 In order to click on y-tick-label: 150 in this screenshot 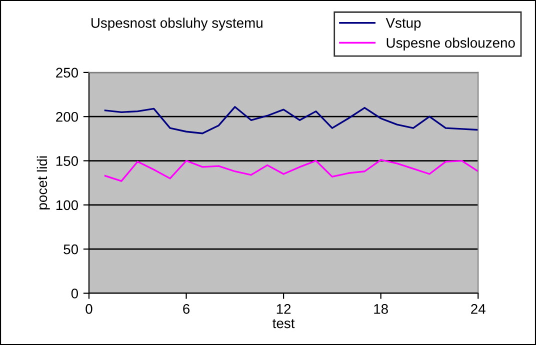, I will do `click(67, 161)`.